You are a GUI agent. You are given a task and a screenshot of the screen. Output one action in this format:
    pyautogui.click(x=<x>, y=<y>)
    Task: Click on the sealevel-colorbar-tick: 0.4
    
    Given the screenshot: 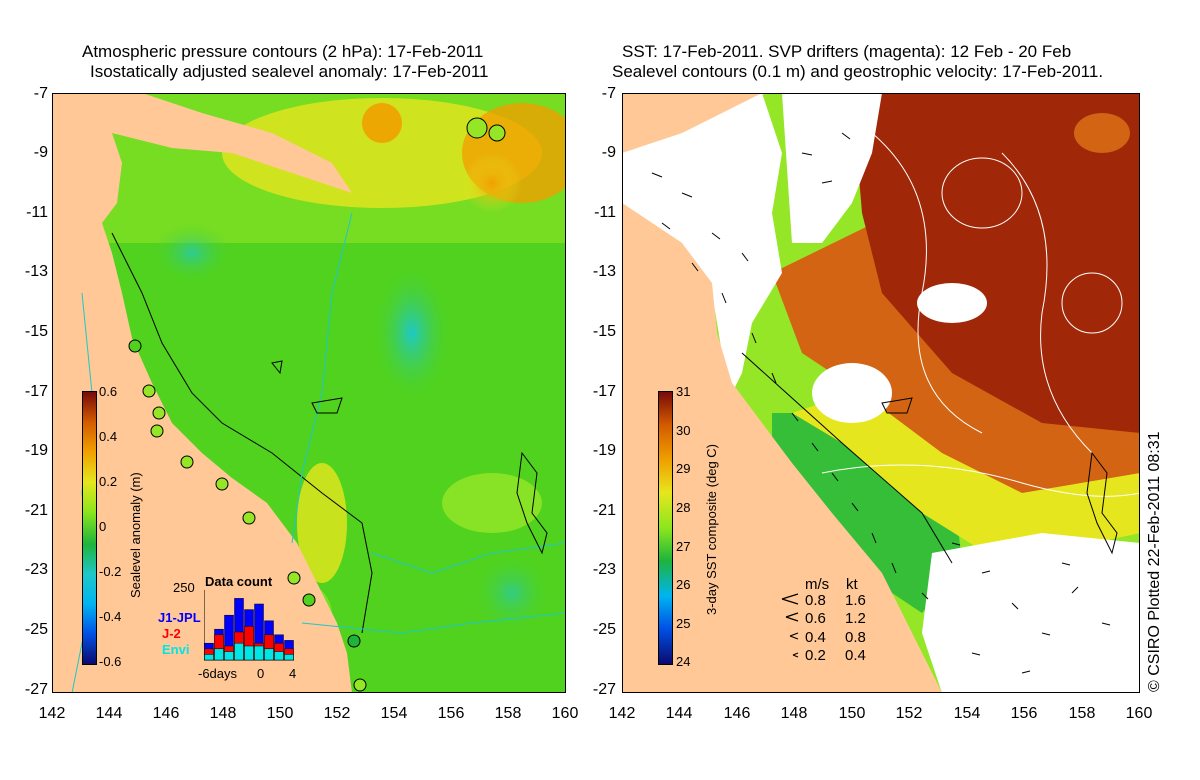 What is the action you would take?
    pyautogui.click(x=108, y=436)
    